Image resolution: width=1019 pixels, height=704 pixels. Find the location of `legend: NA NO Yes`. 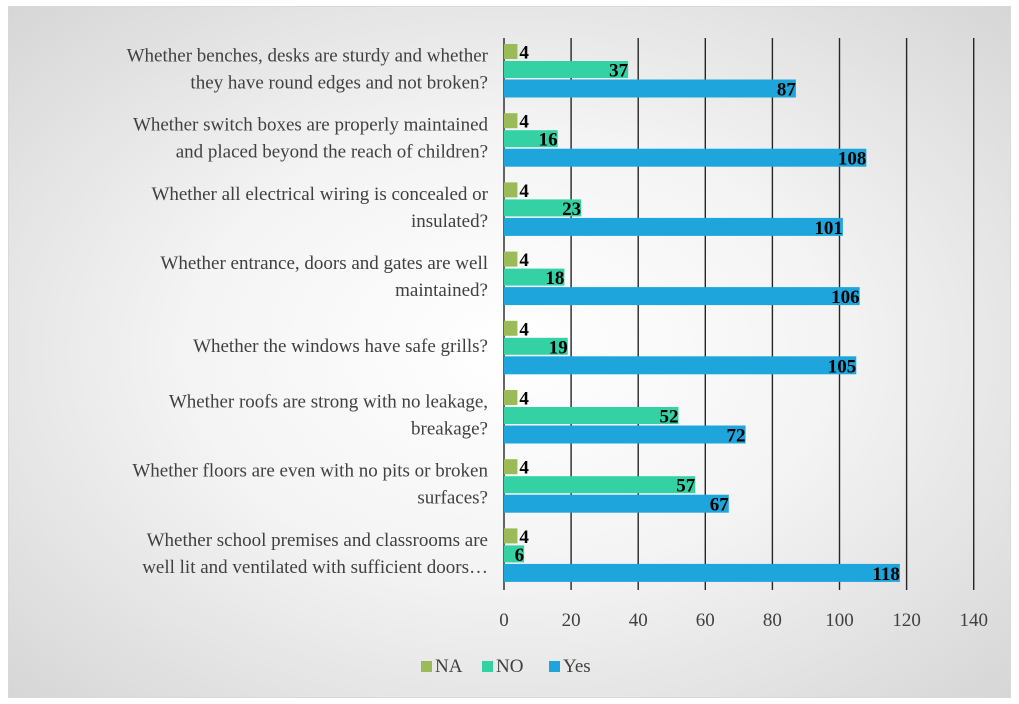

legend: NA NO Yes is located at coordinates (506, 666).